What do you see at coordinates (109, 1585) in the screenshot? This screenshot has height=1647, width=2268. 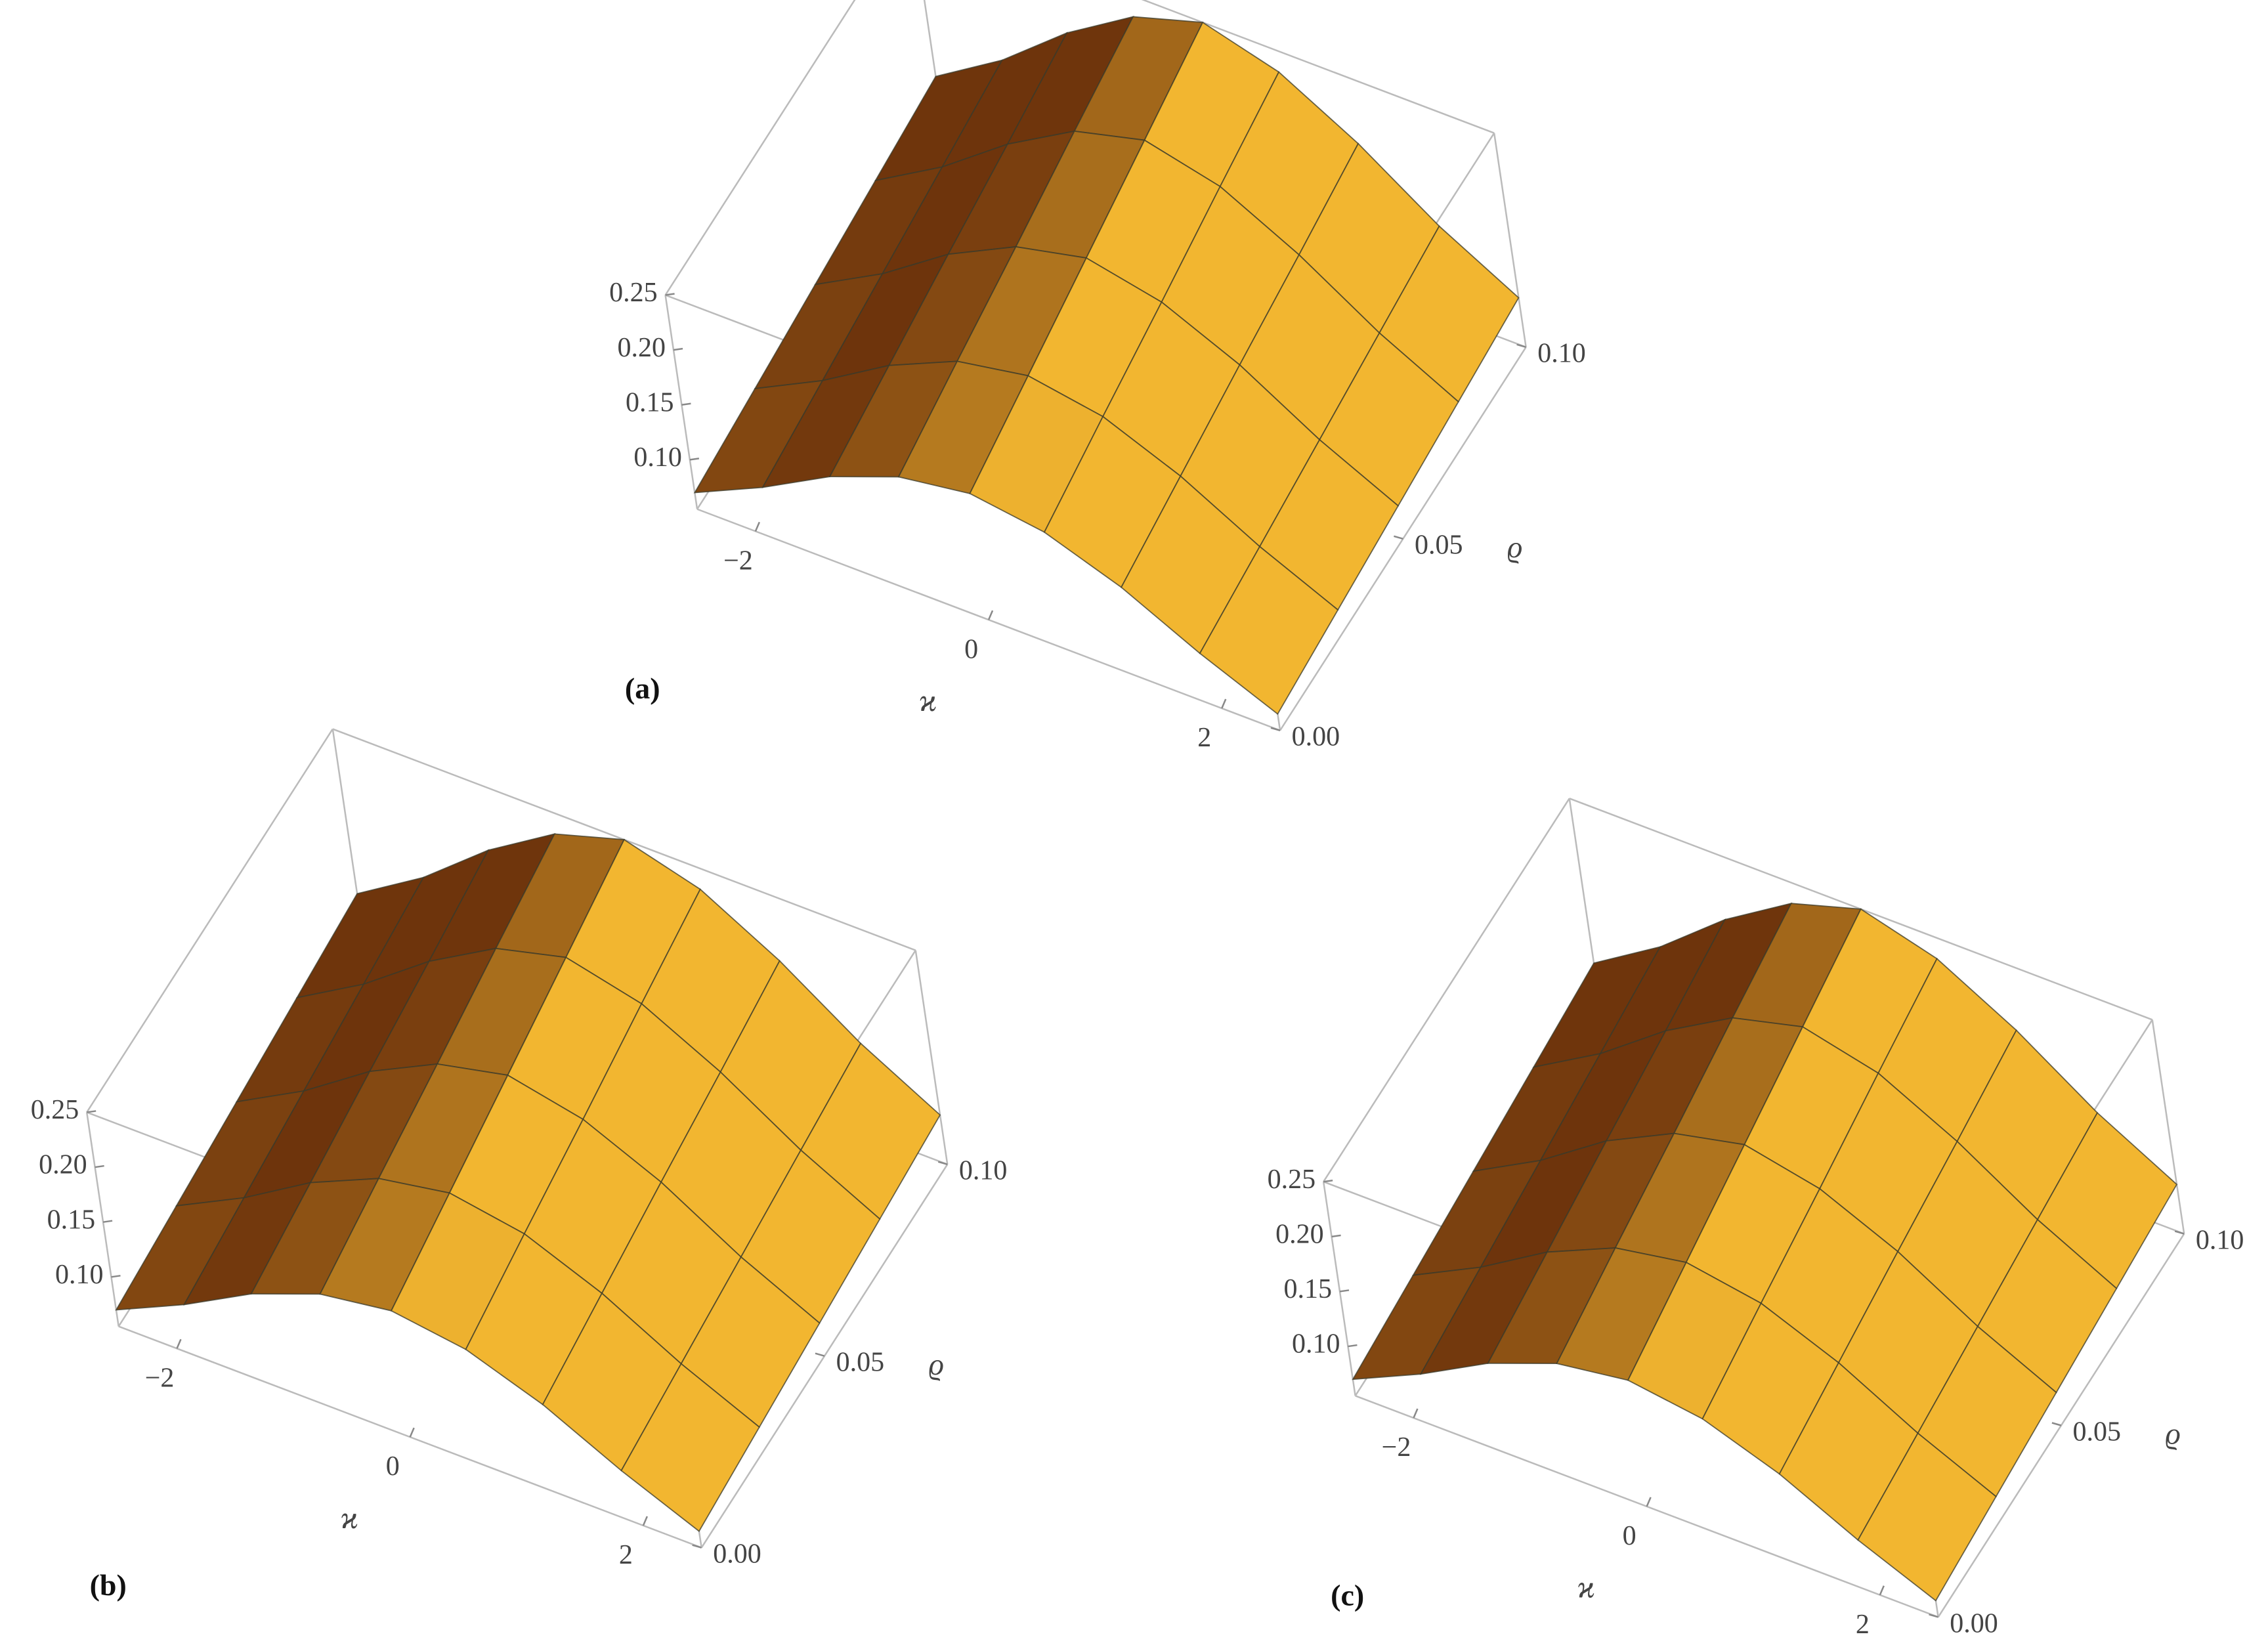 I see `panel-label: (b)` at bounding box center [109, 1585].